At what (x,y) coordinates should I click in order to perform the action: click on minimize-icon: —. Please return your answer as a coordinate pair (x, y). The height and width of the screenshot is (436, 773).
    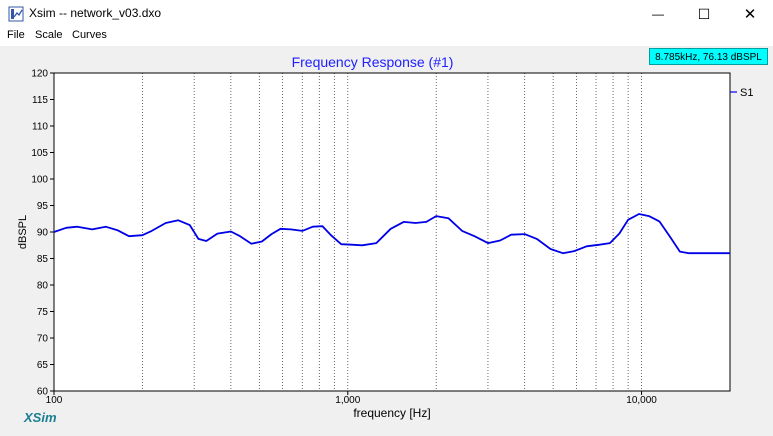
    Looking at the image, I should click on (658, 14).